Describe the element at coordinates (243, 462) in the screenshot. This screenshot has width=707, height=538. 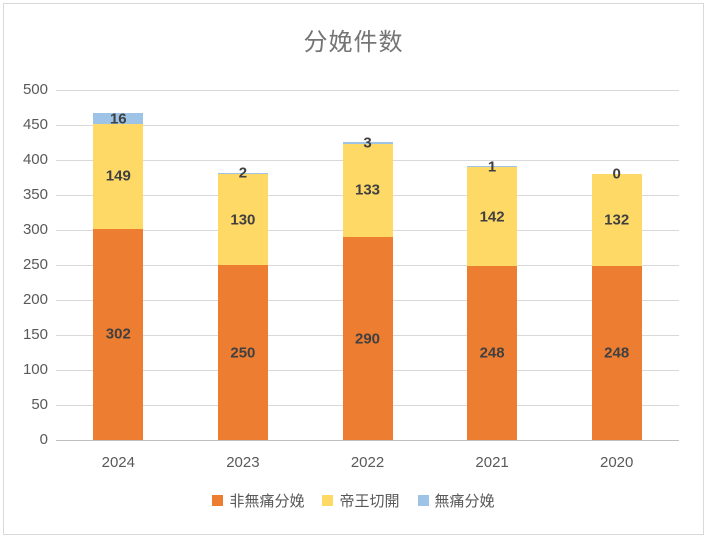
I see `x-tick-label-2023: 2023` at that location.